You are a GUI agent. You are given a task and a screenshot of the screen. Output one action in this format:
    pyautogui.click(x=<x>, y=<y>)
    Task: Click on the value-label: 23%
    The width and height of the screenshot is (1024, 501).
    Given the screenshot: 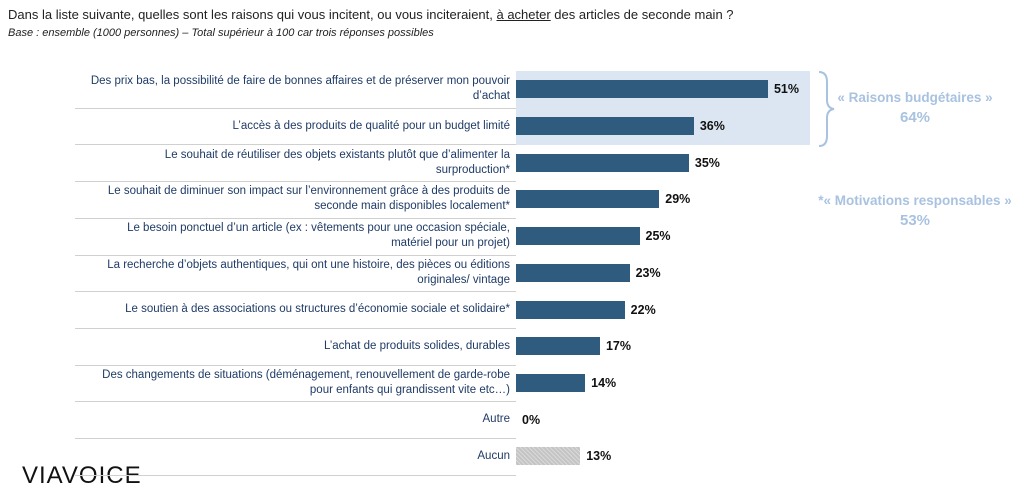 What is the action you would take?
    pyautogui.click(x=648, y=272)
    